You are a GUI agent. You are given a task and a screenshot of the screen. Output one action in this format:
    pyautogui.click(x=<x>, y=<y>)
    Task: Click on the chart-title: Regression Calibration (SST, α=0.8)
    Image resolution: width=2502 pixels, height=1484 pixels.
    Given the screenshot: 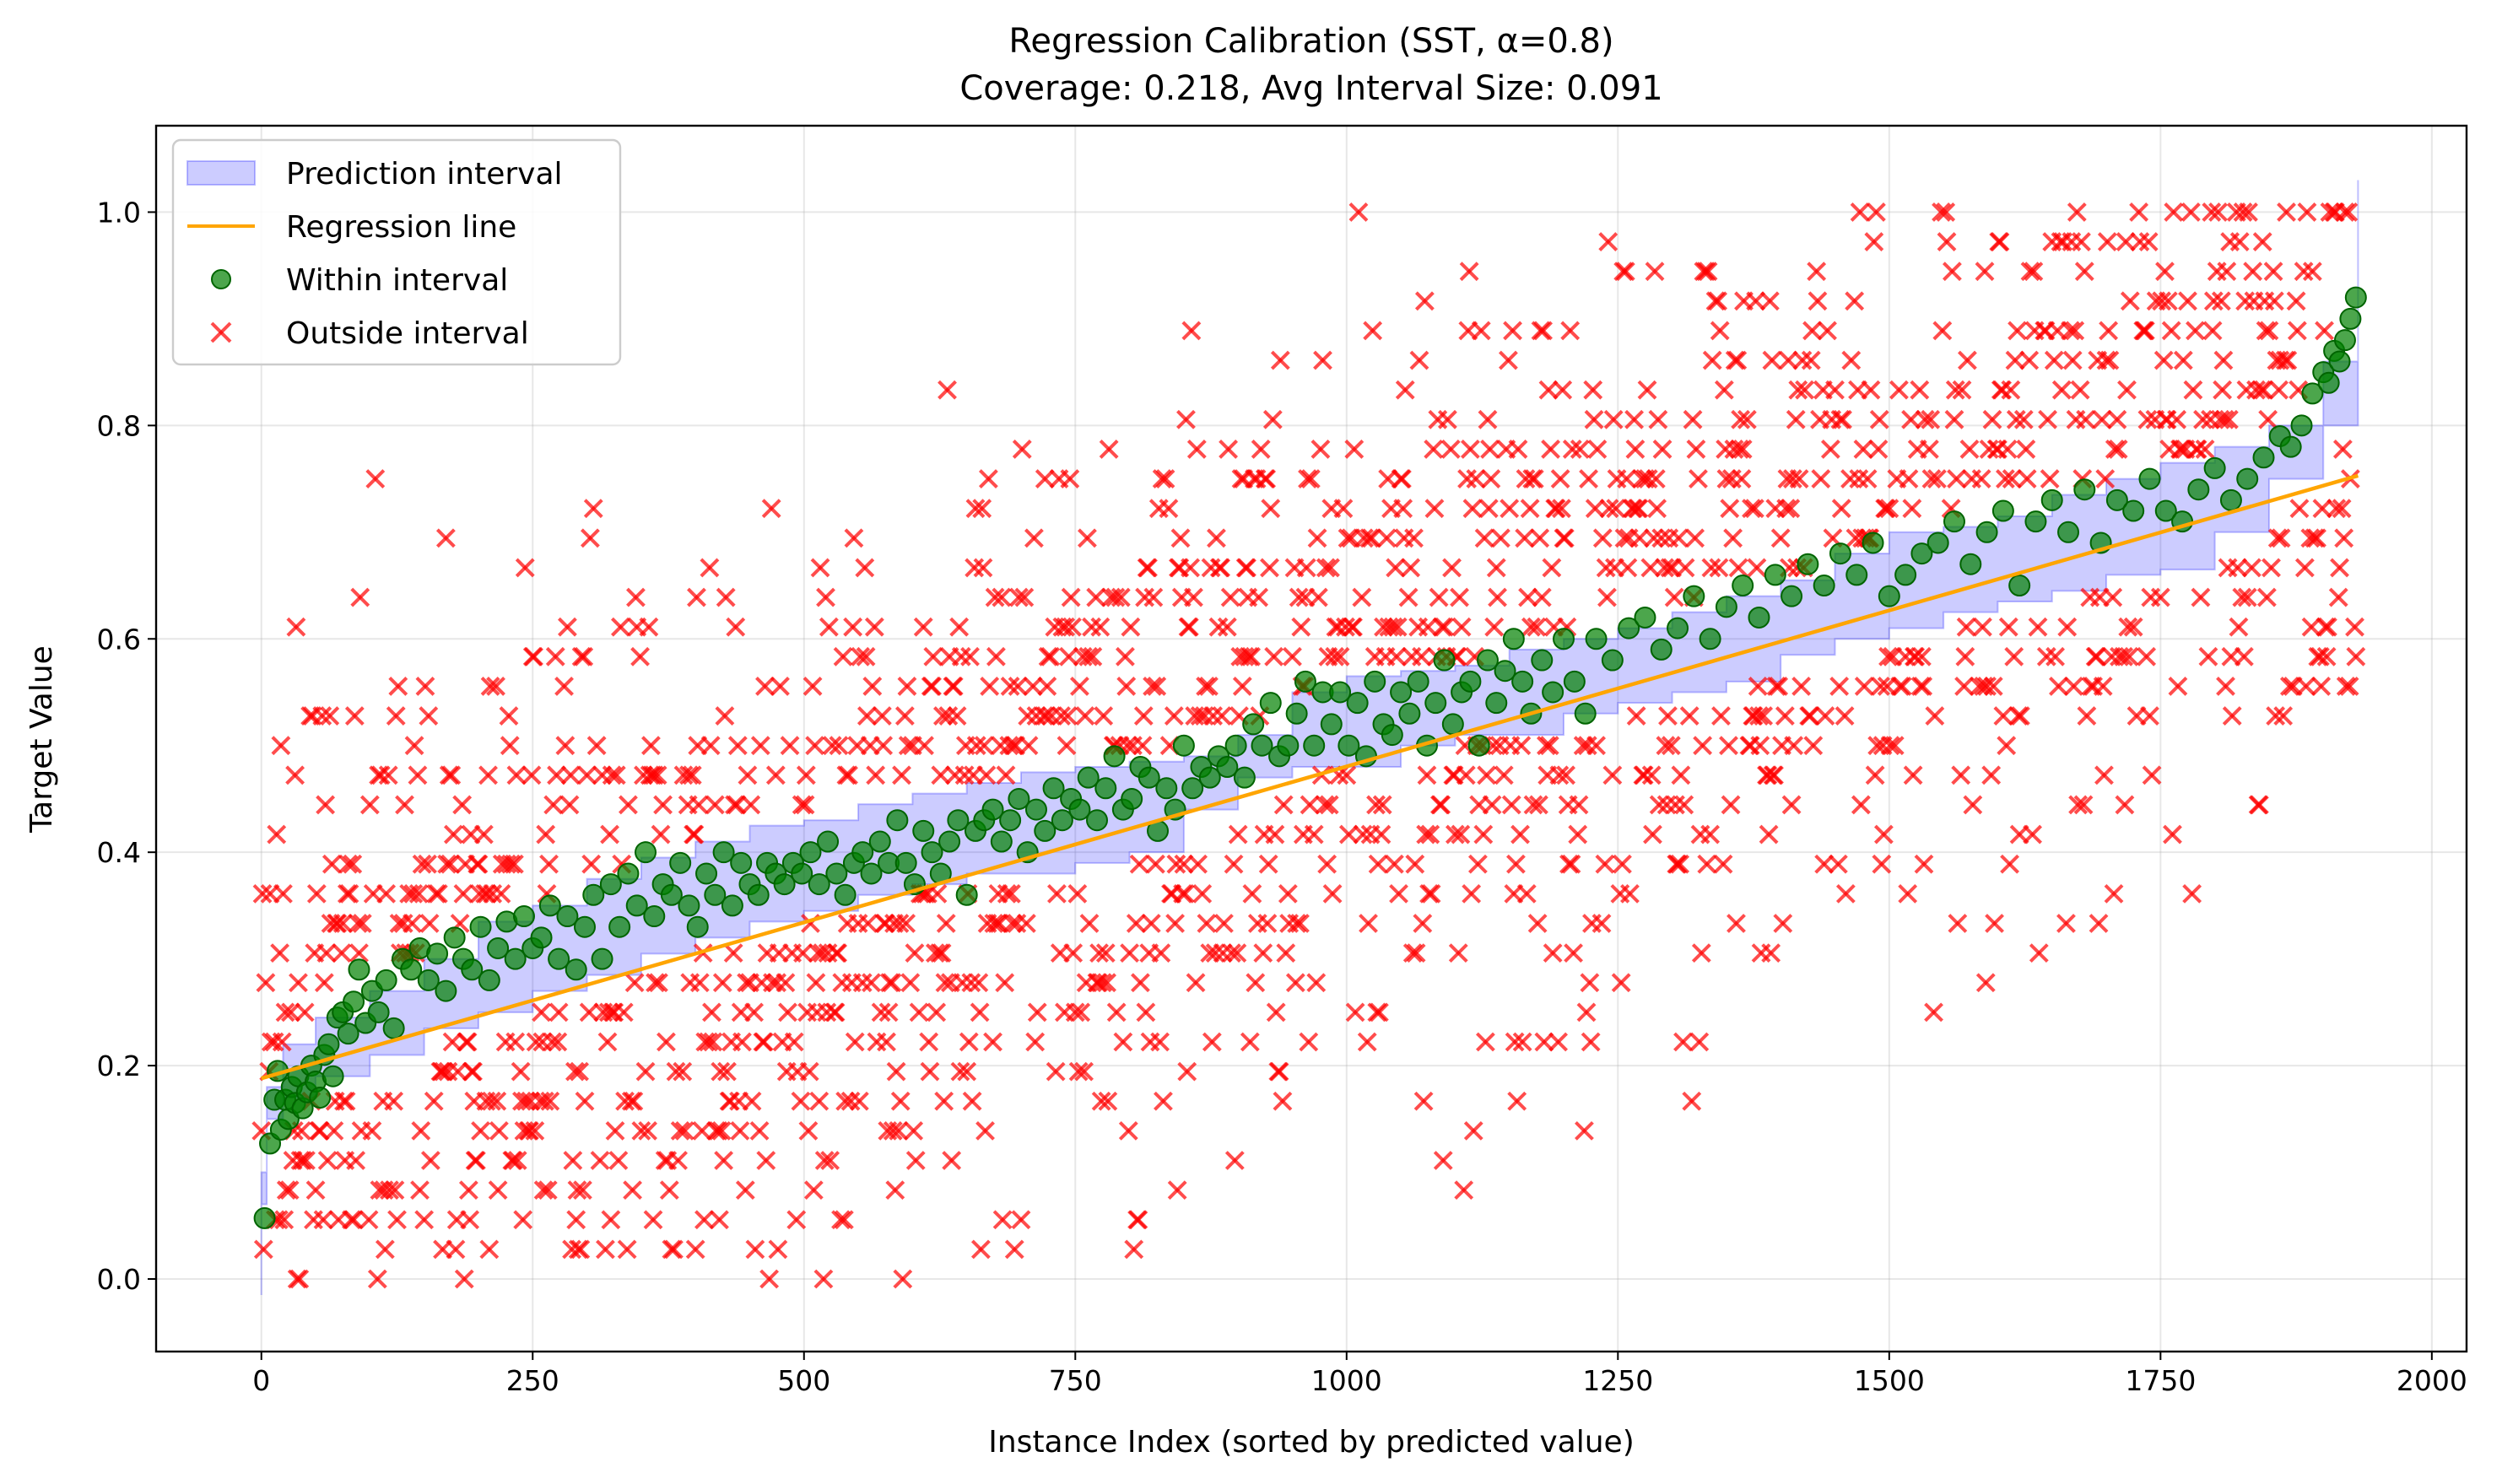 What is the action you would take?
    pyautogui.click(x=1311, y=41)
    